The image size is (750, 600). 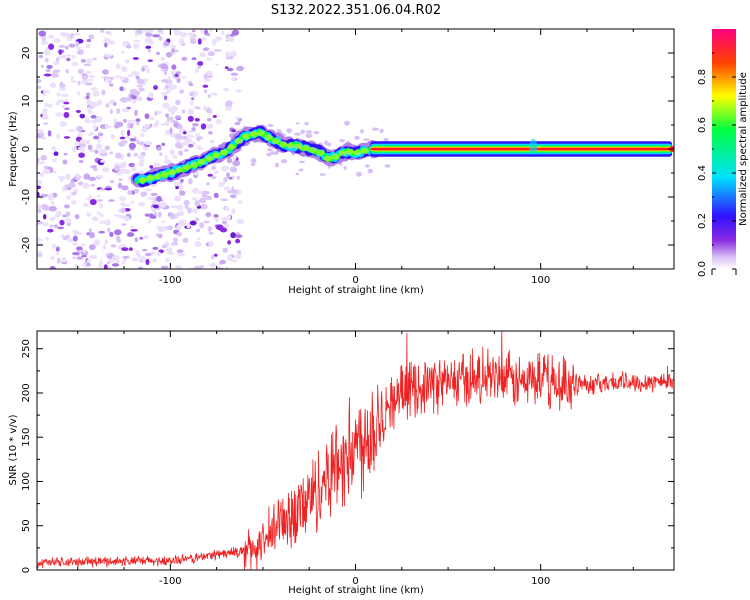 What do you see at coordinates (170, 280) in the screenshot?
I see `x-tick-label: -100` at bounding box center [170, 280].